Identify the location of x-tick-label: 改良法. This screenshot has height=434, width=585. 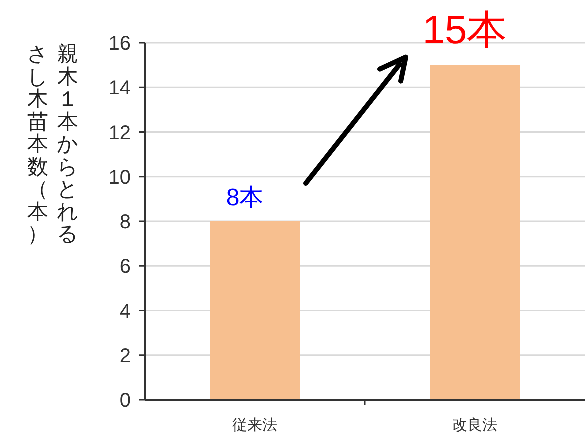
(475, 425).